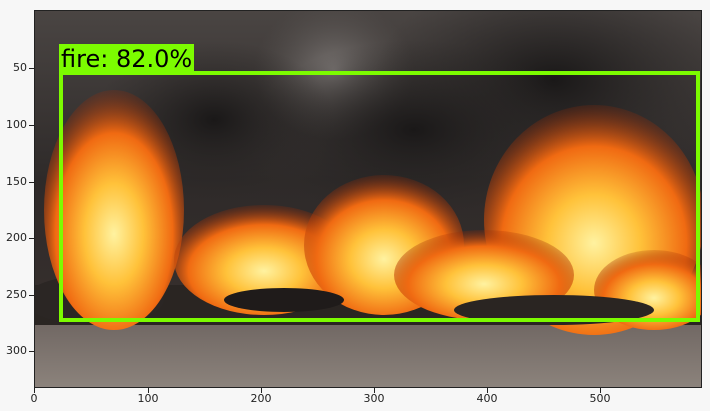  Describe the element at coordinates (600, 398) in the screenshot. I see `x-tick-label: 500` at that location.